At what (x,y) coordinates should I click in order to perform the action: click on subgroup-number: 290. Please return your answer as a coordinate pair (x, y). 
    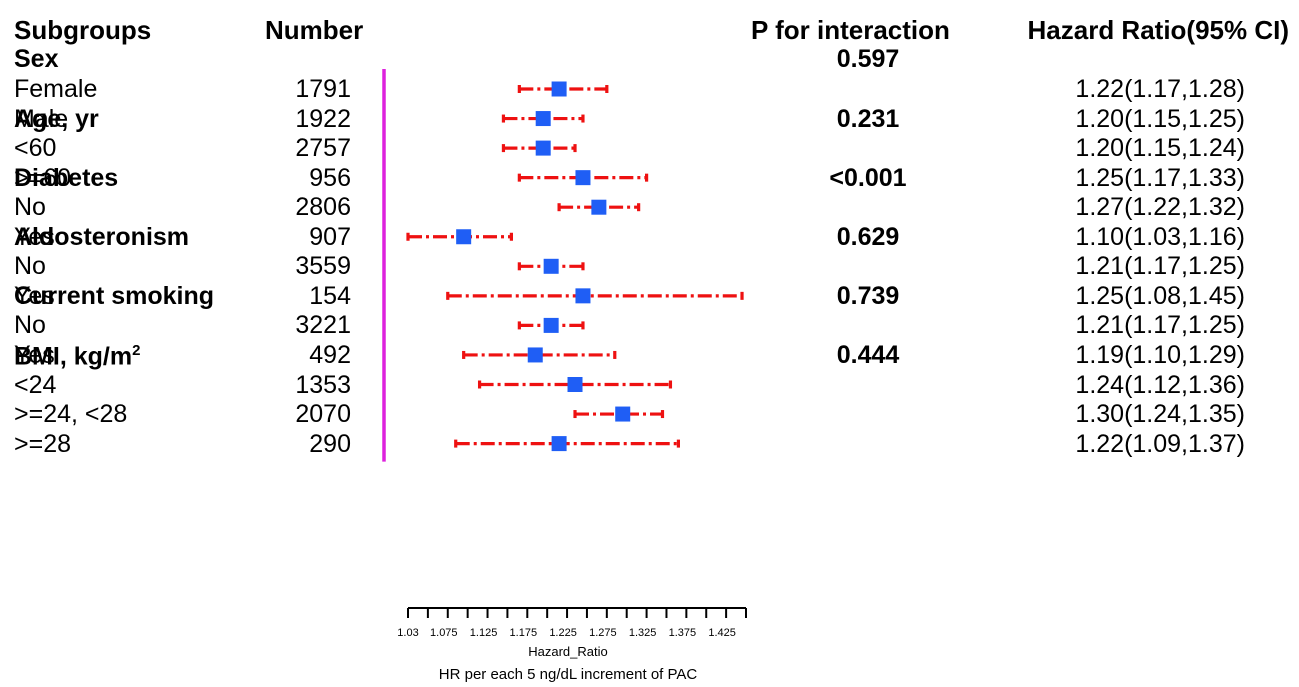
    Looking at the image, I should click on (330, 443).